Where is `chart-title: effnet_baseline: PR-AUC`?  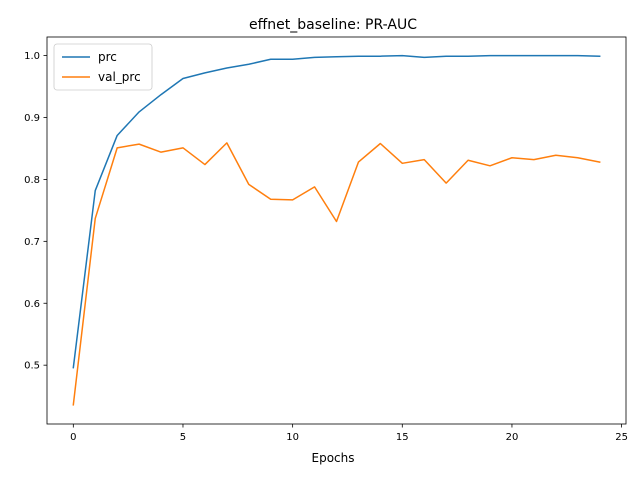
chart-title: effnet_baseline: PR-AUC is located at coordinates (333, 25).